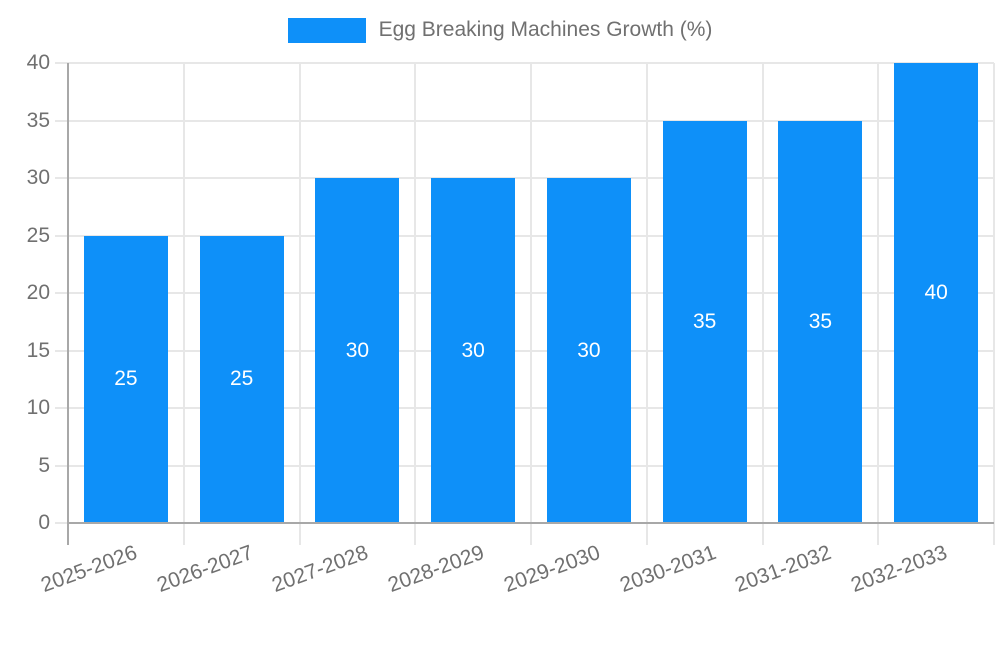 This screenshot has height=653, width=1000. What do you see at coordinates (38, 177) in the screenshot?
I see `y-tick-label: 30` at bounding box center [38, 177].